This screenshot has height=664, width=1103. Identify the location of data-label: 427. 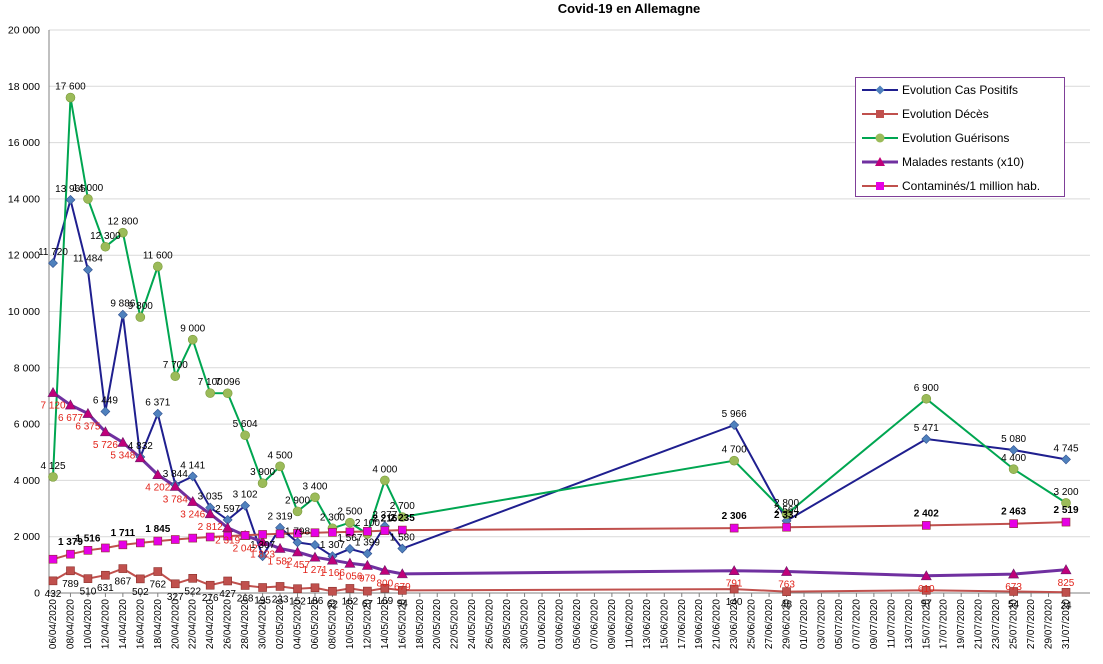
(227, 594).